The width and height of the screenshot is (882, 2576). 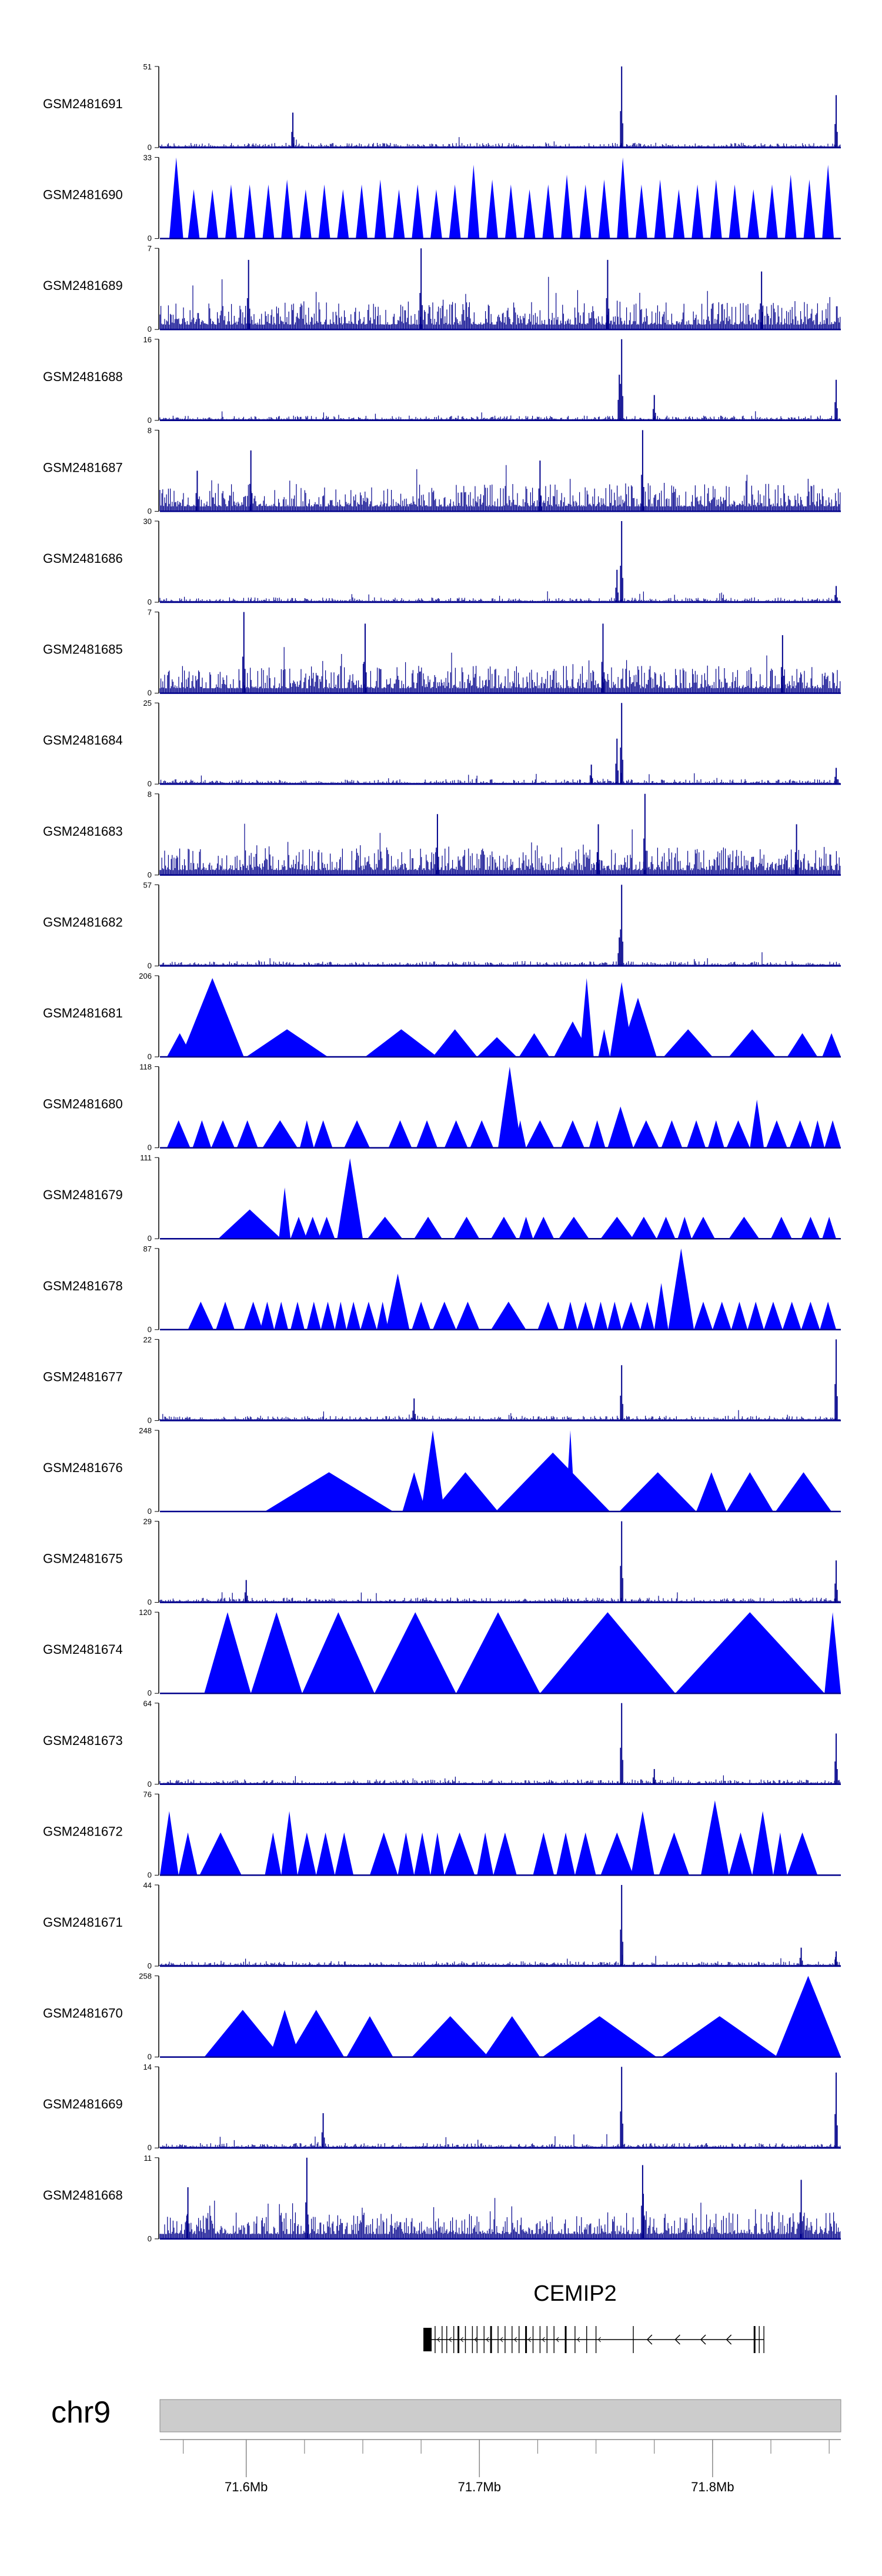 I want to click on y-max-label: 118, so click(x=145, y=1067).